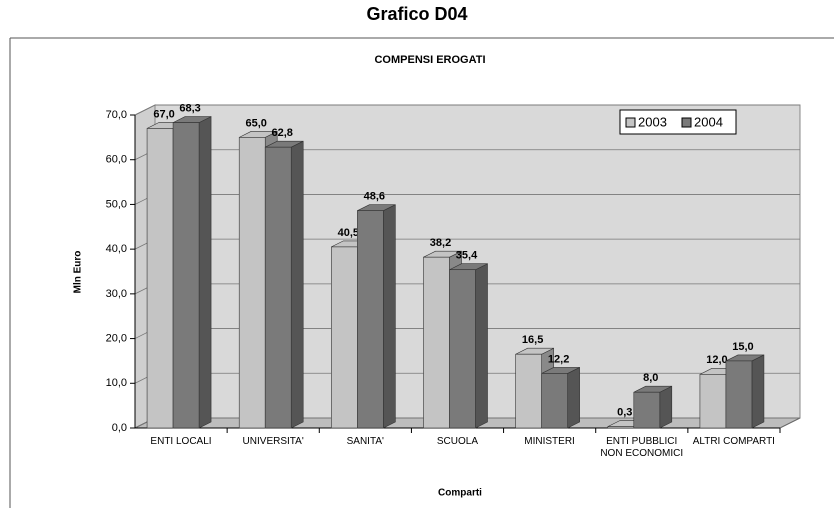 This screenshot has height=508, width=834. I want to click on x-axis-label: Comparti, so click(460, 493).